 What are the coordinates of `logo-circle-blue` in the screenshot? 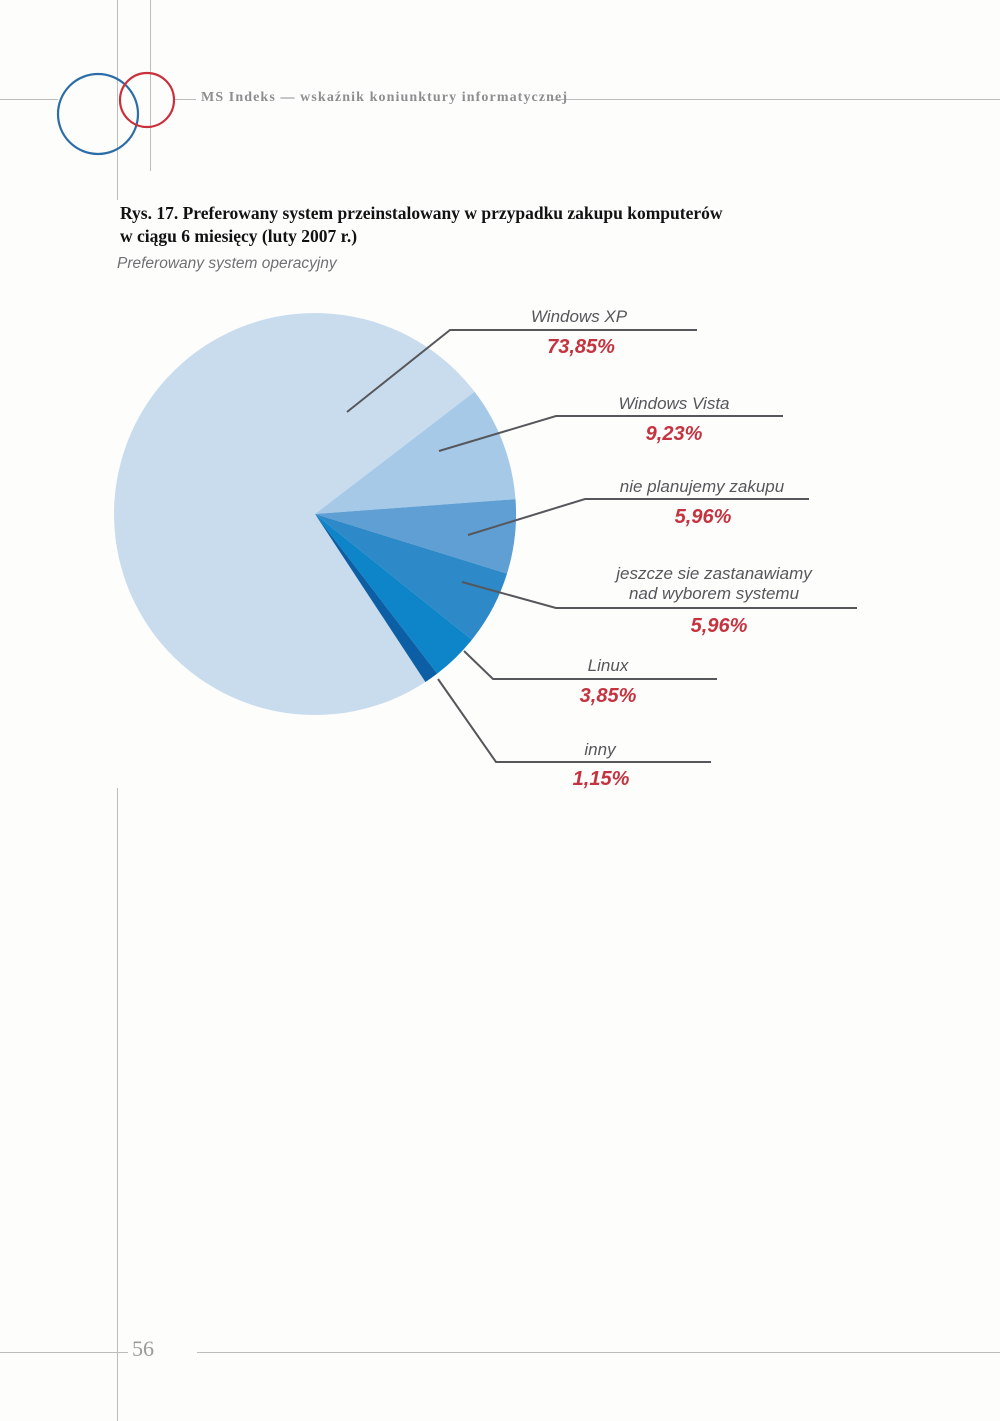 It's located at (98, 114).